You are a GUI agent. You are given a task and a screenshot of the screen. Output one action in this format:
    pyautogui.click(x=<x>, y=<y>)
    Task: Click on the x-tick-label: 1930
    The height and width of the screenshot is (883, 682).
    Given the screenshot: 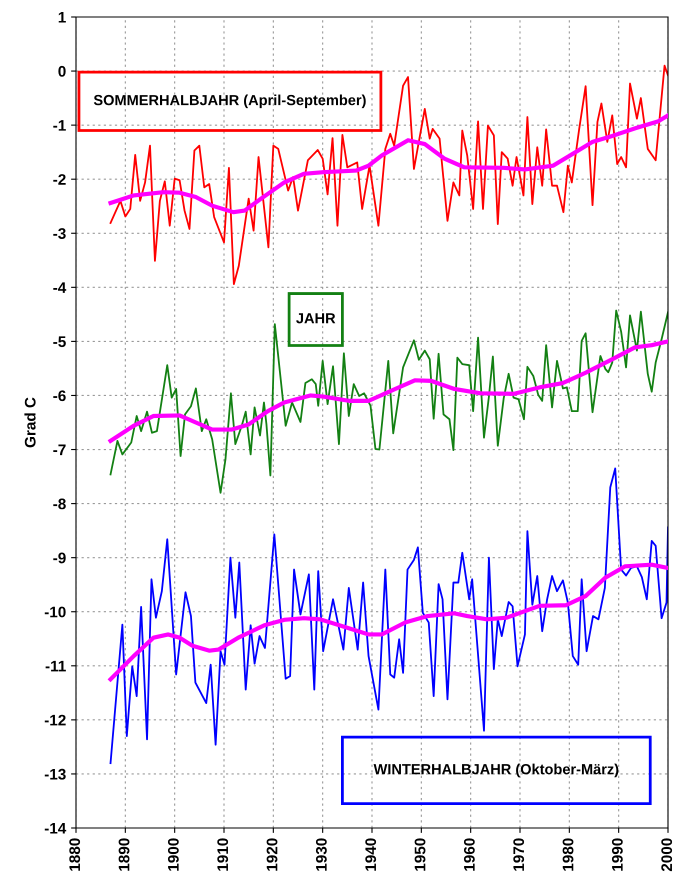 What is the action you would take?
    pyautogui.click(x=321, y=854)
    